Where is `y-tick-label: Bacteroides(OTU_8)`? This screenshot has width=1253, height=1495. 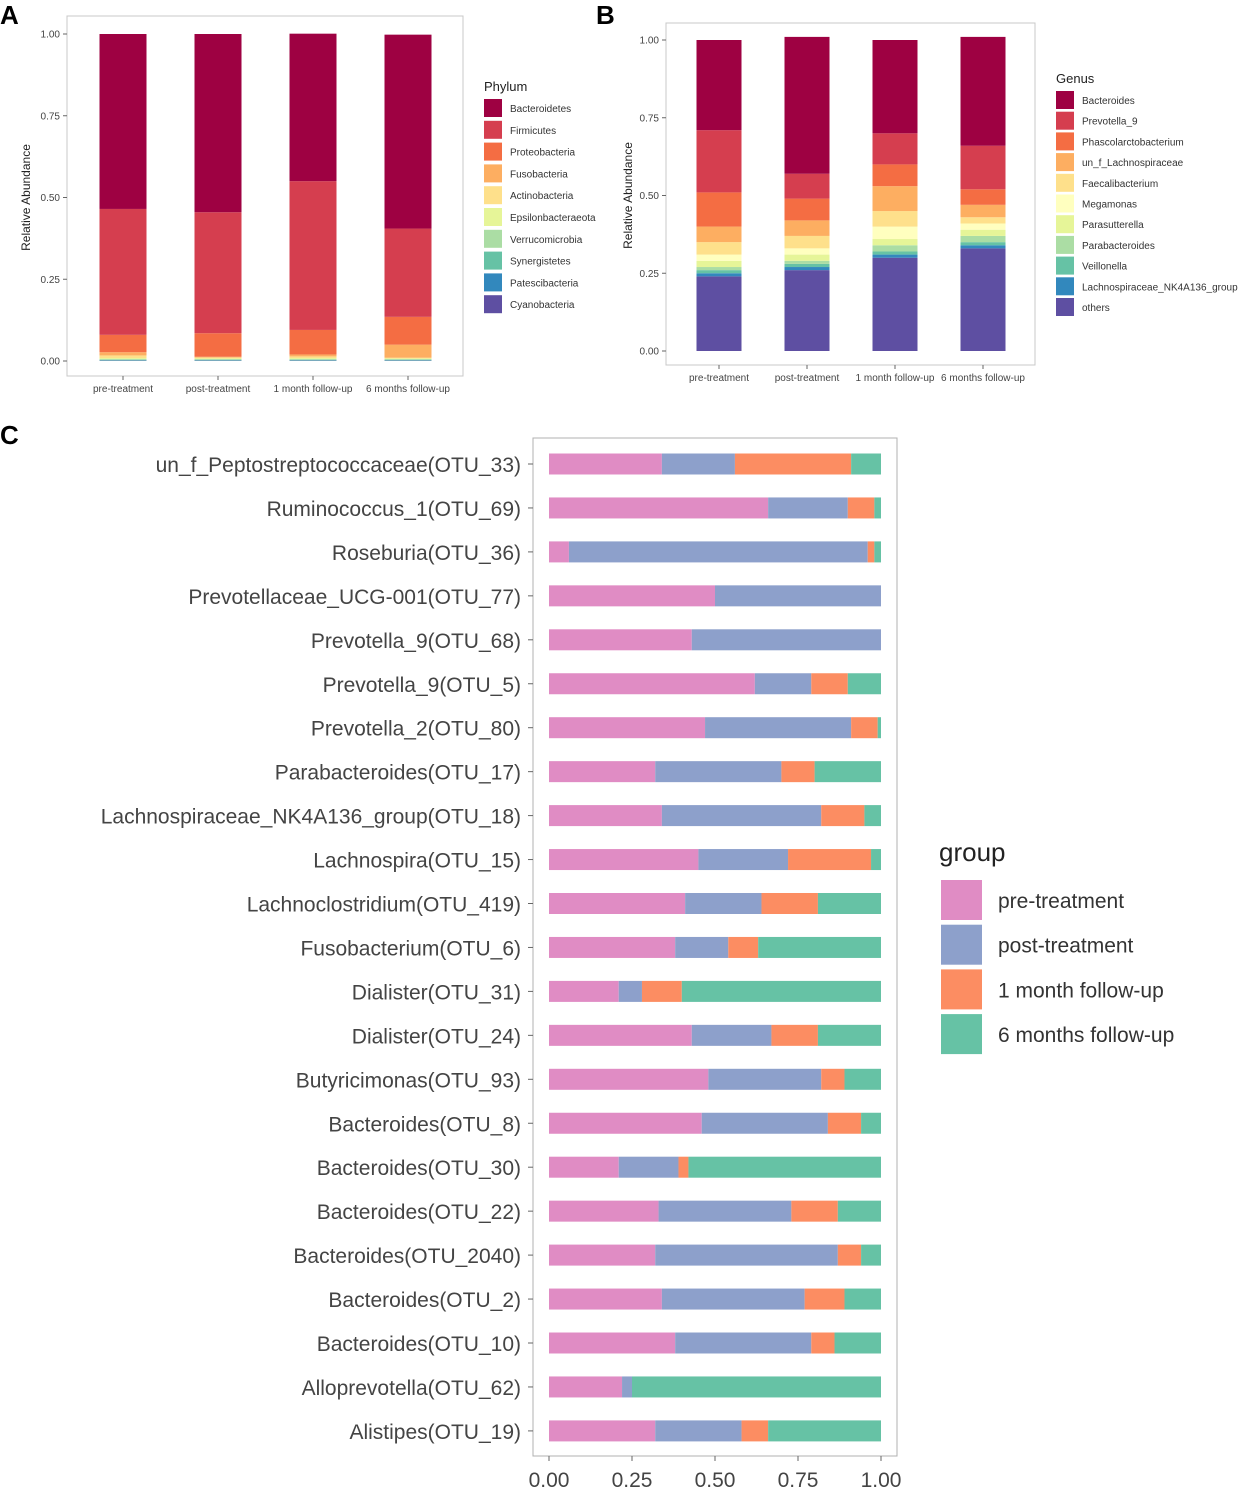 y-tick-label: Bacteroides(OTU_8) is located at coordinates (424, 1124).